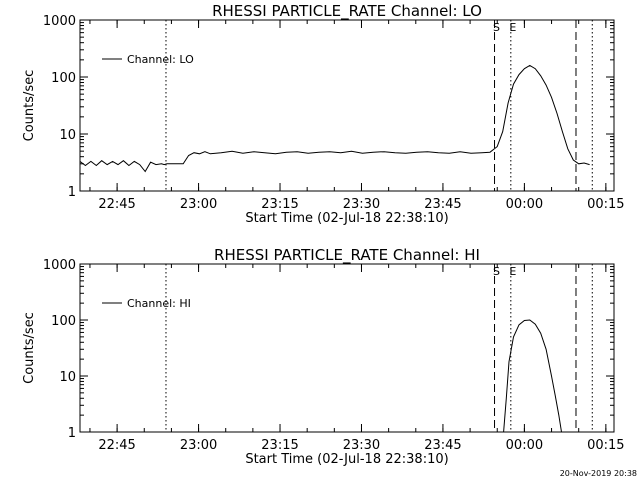 The height and width of the screenshot is (480, 640). I want to click on series-line, so click(532, 375).